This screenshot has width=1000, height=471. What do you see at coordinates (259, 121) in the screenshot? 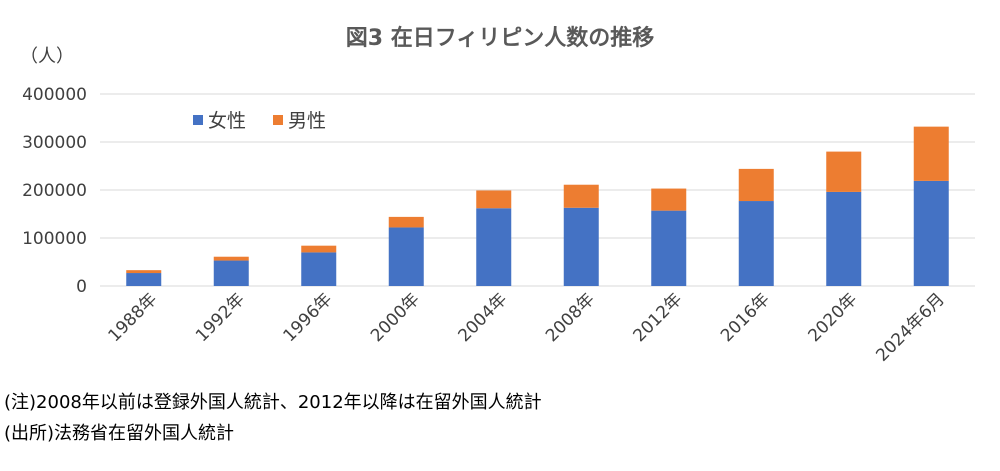
I see `legend: 女性 男性` at bounding box center [259, 121].